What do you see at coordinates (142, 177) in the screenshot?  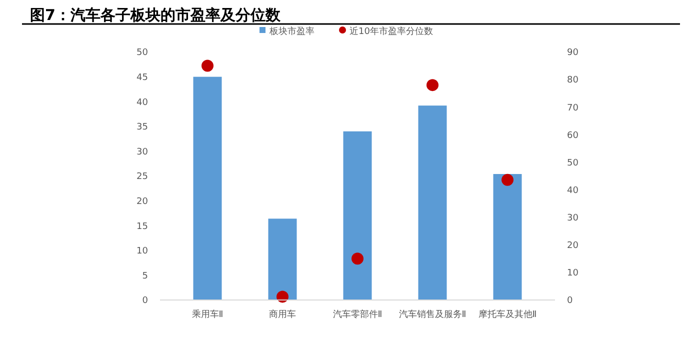 I see `y-tick-label: 25` at bounding box center [142, 177].